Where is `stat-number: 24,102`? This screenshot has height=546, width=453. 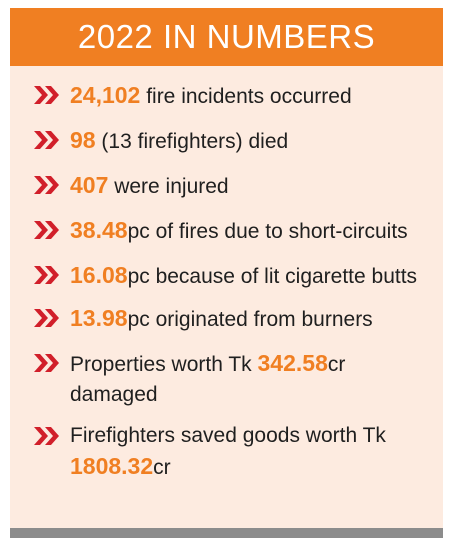
stat-number: 24,102 is located at coordinates (105, 95).